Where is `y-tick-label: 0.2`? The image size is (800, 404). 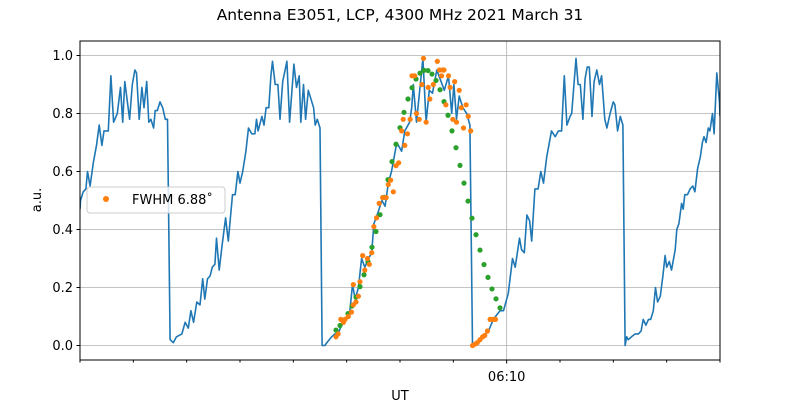 y-tick-label: 0.2 is located at coordinates (62, 288).